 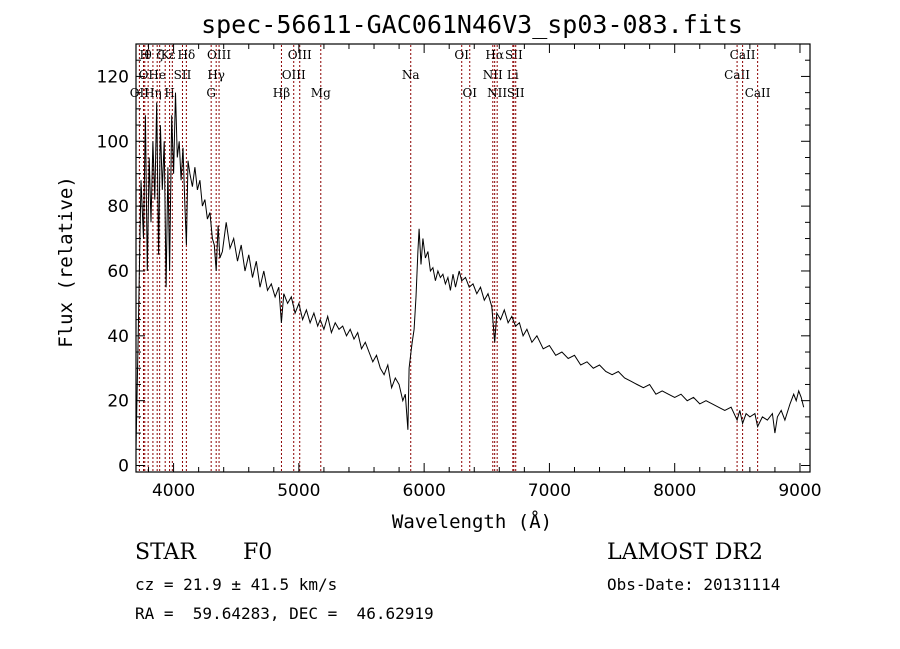 What do you see at coordinates (211, 93) in the screenshot?
I see `spectral-line-label: G` at bounding box center [211, 93].